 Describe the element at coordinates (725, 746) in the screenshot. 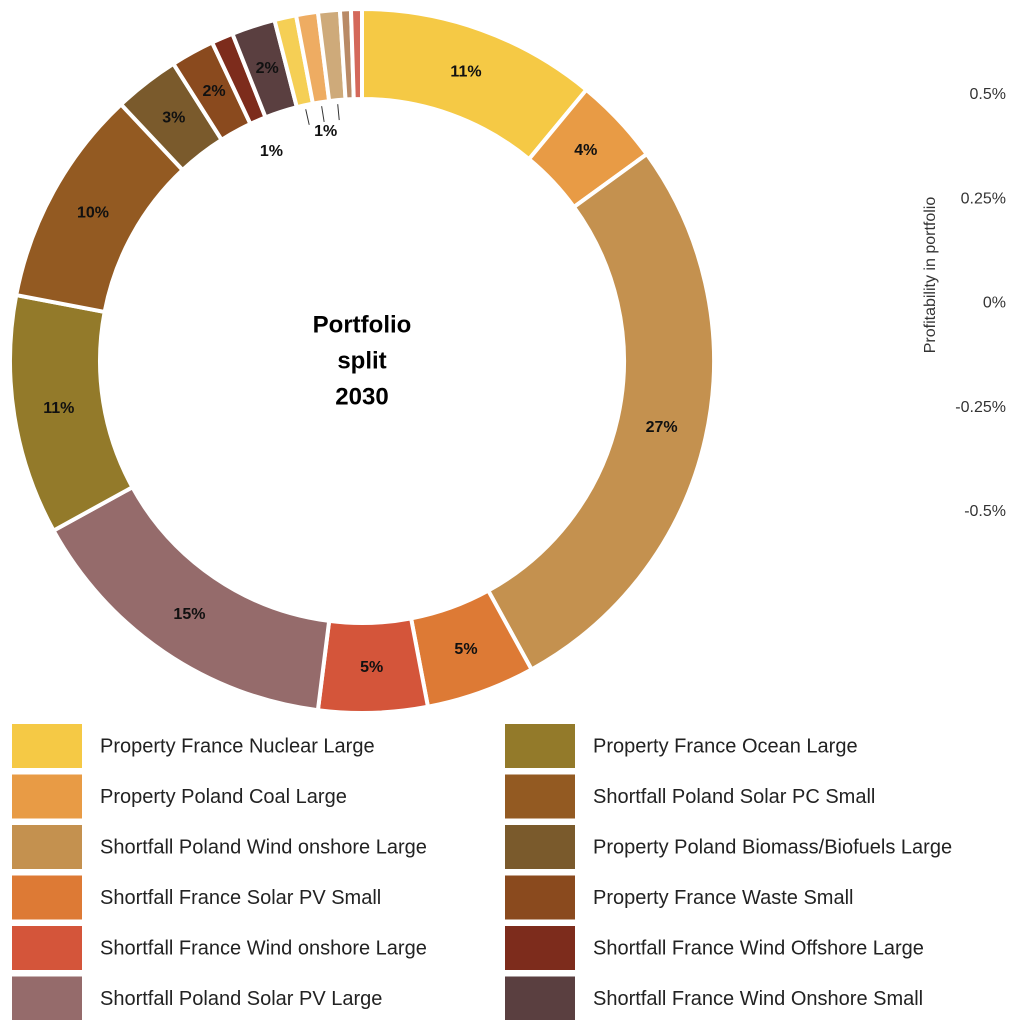

I see `legend-label: Property France Ocean Large` at that location.